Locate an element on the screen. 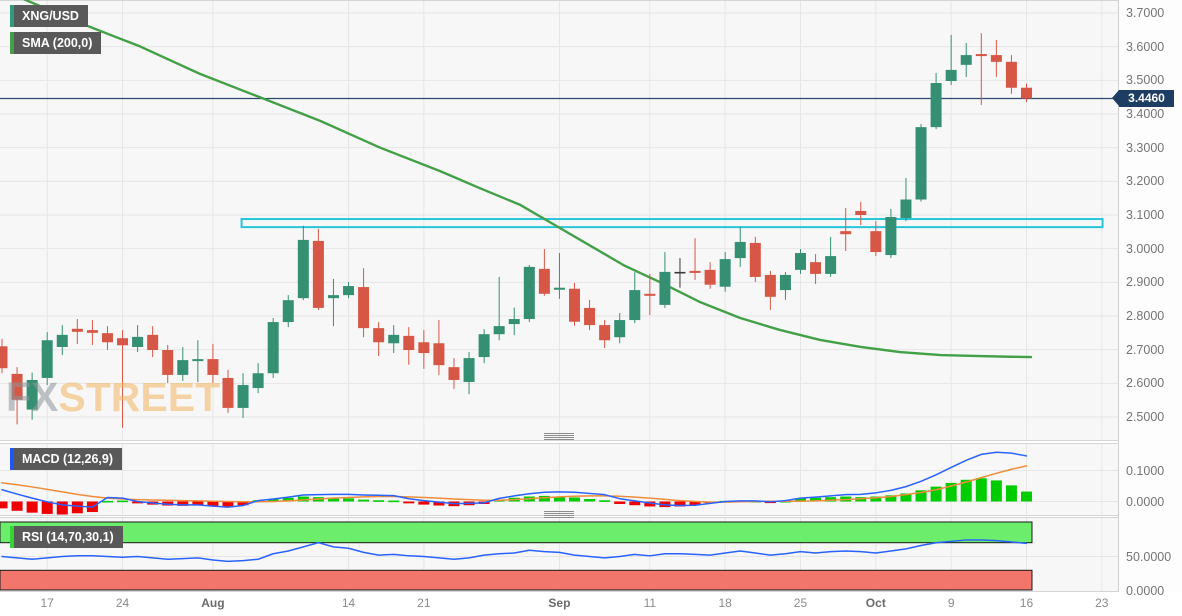  macd-label-chip: MACD (12,26,9) is located at coordinates (66, 459).